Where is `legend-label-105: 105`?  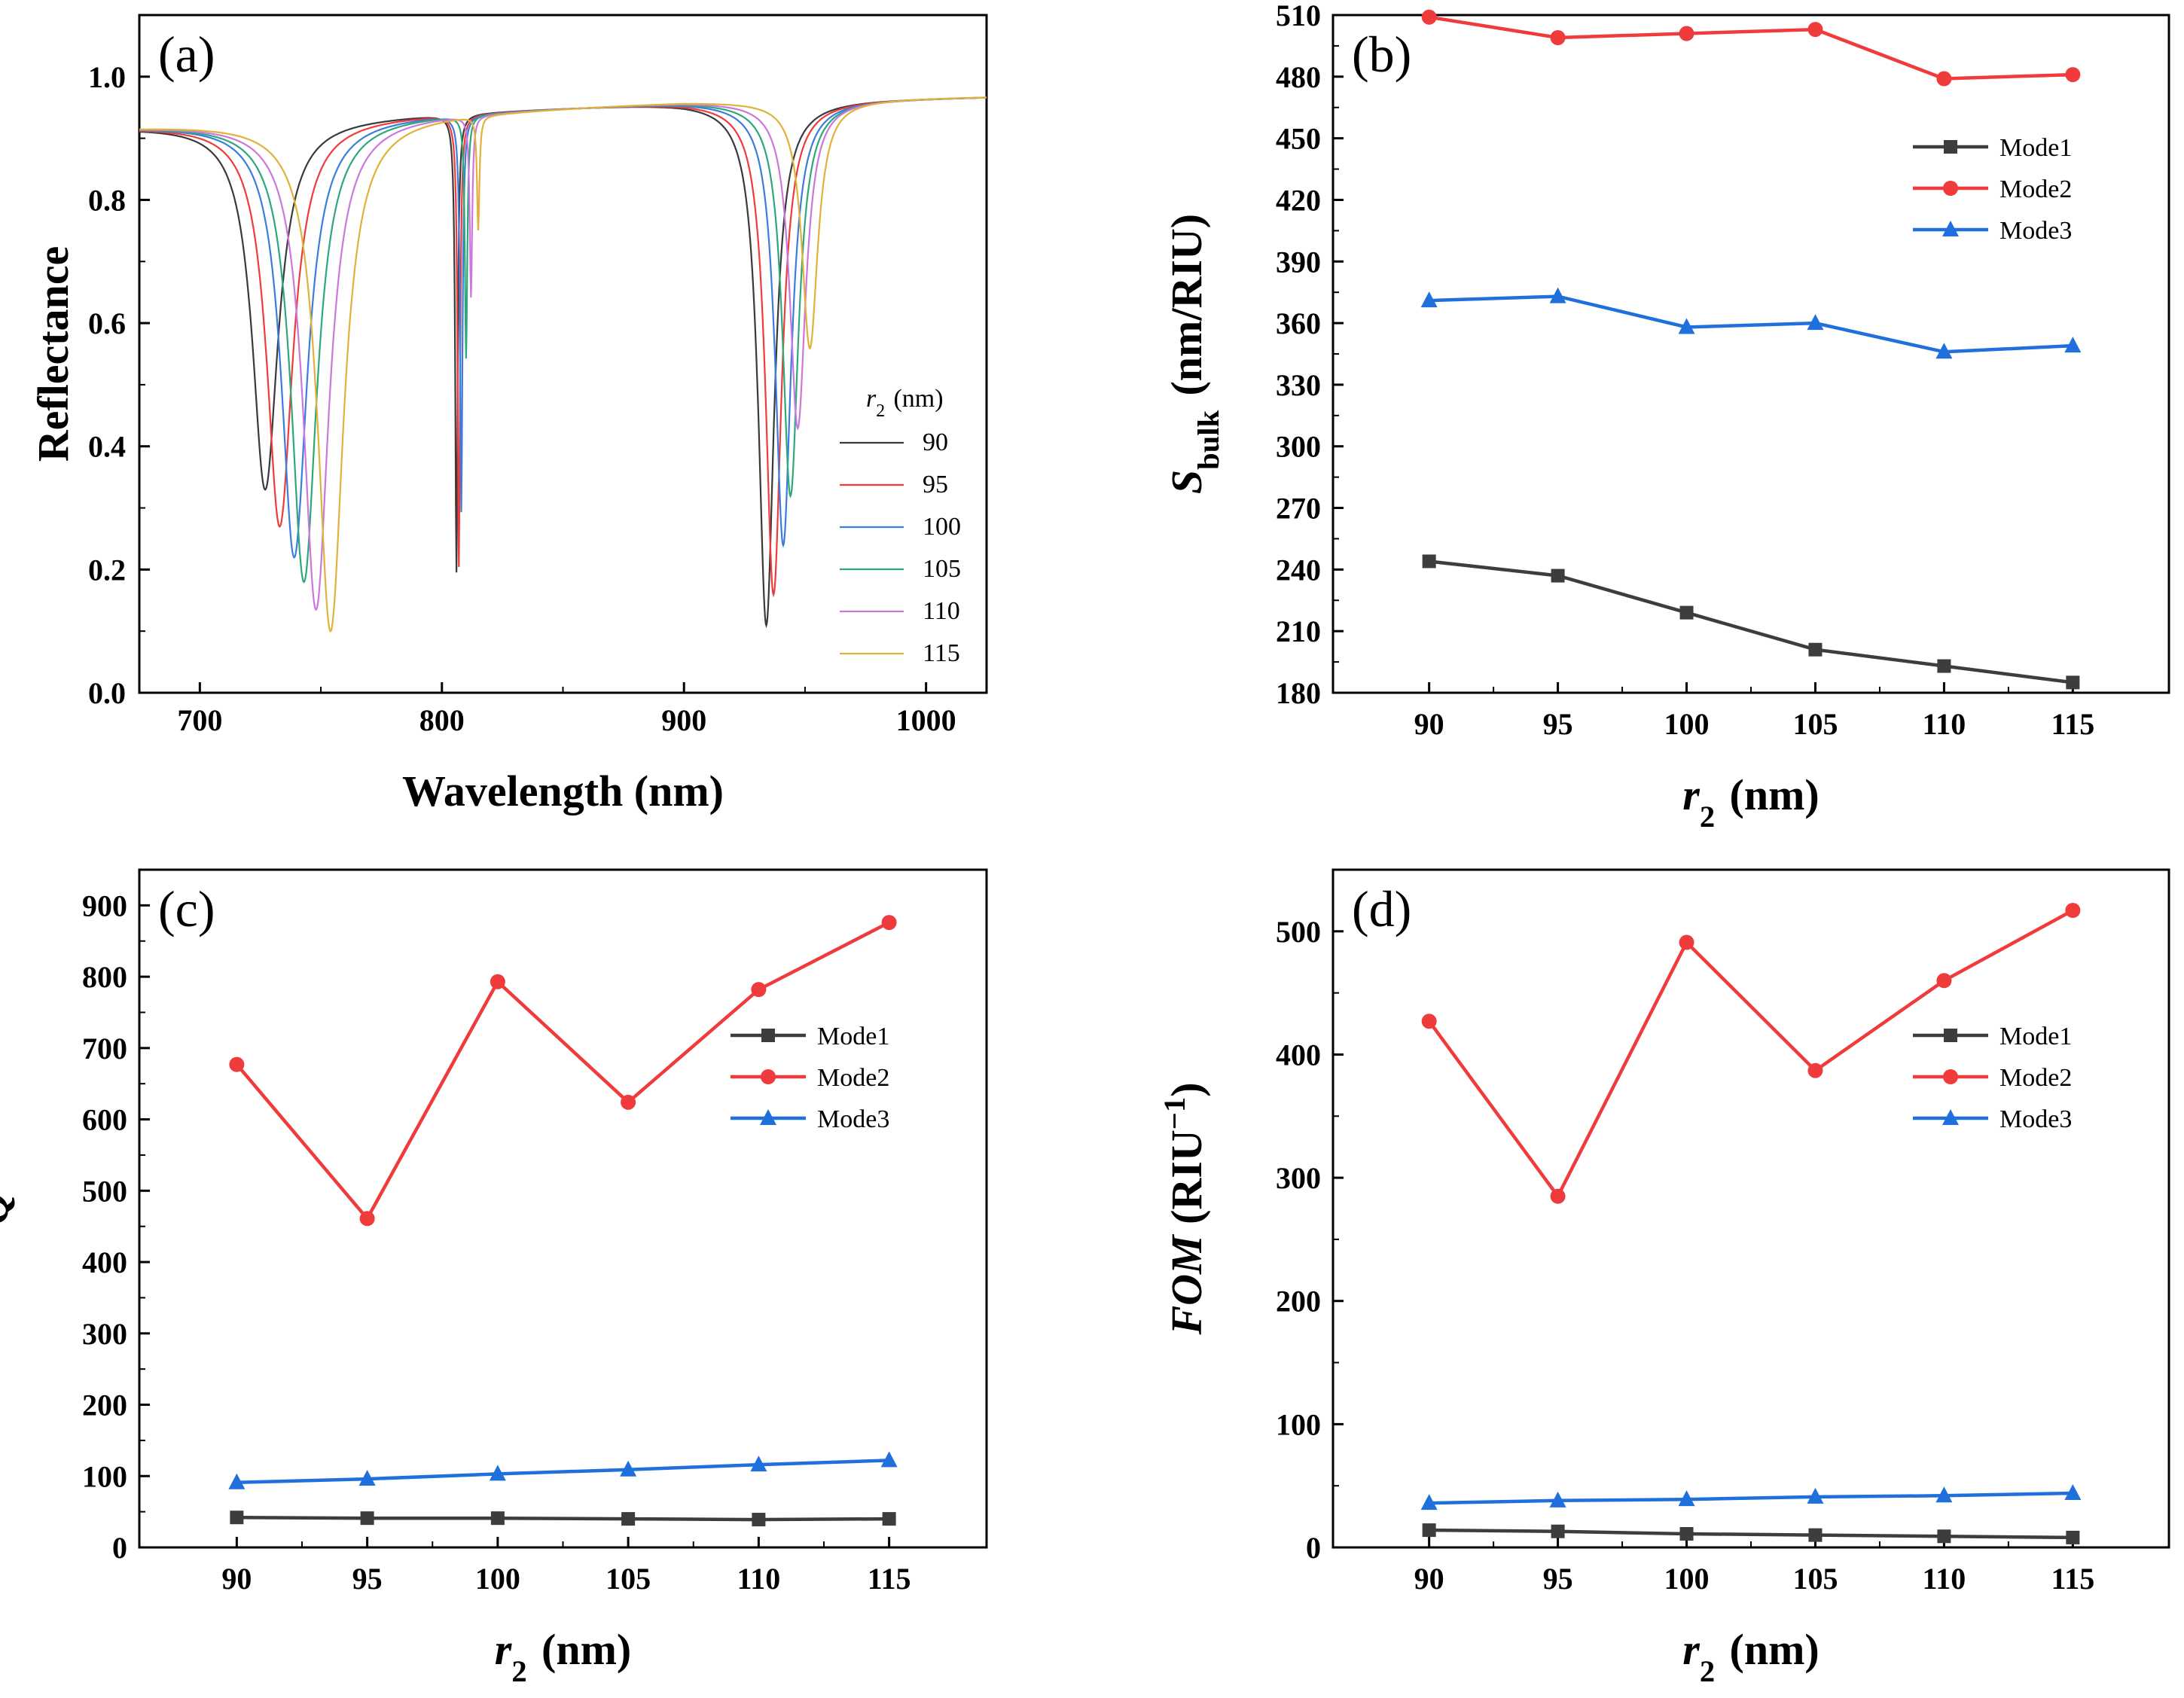 legend-label-105: 105 is located at coordinates (942, 569).